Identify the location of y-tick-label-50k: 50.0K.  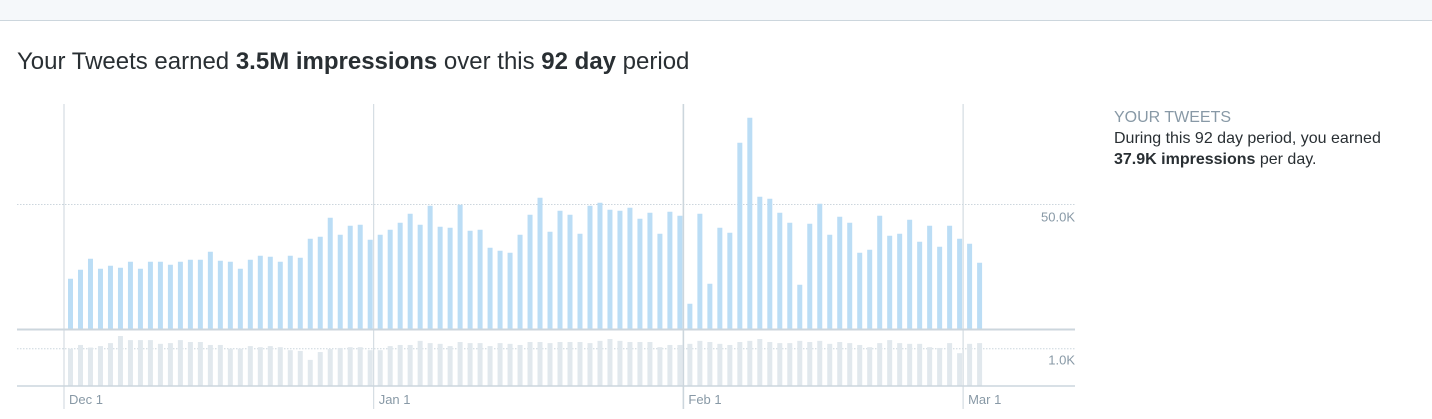
(1058, 217).